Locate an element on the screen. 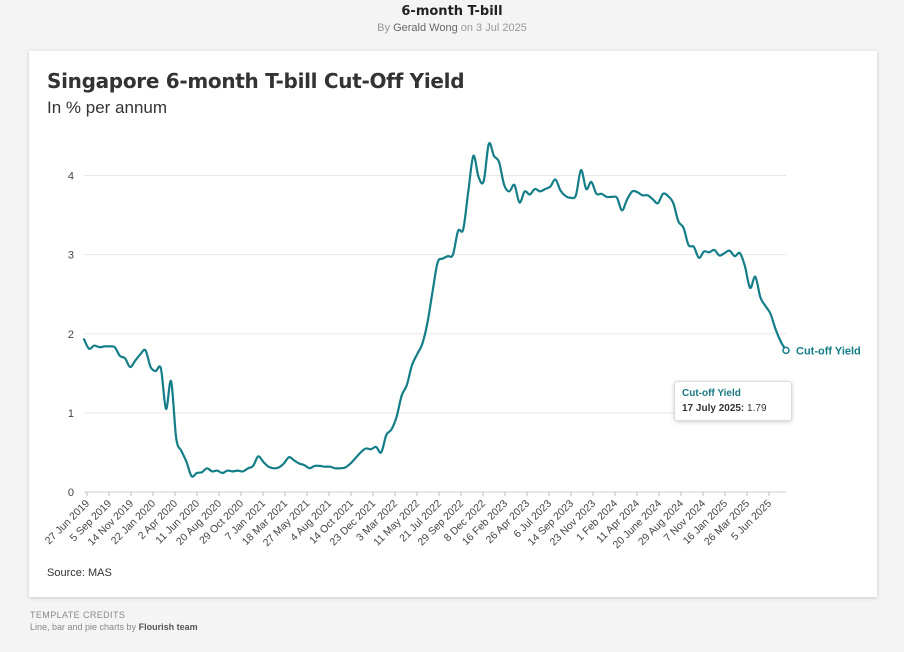  tooltip-series: Cut-off Yield is located at coordinates (711, 393).